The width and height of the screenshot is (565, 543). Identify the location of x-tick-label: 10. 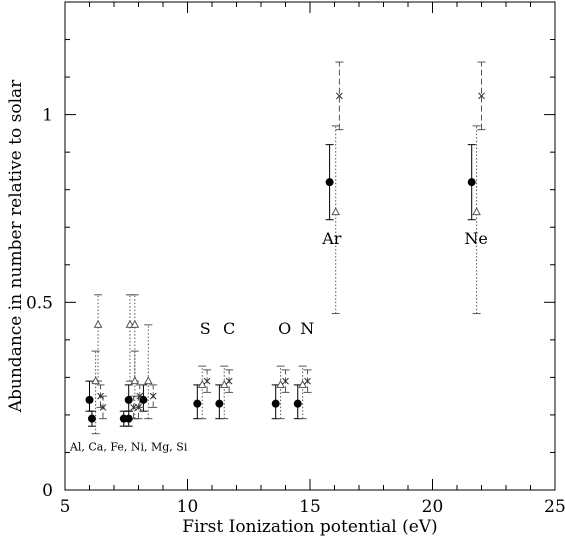
(188, 507).